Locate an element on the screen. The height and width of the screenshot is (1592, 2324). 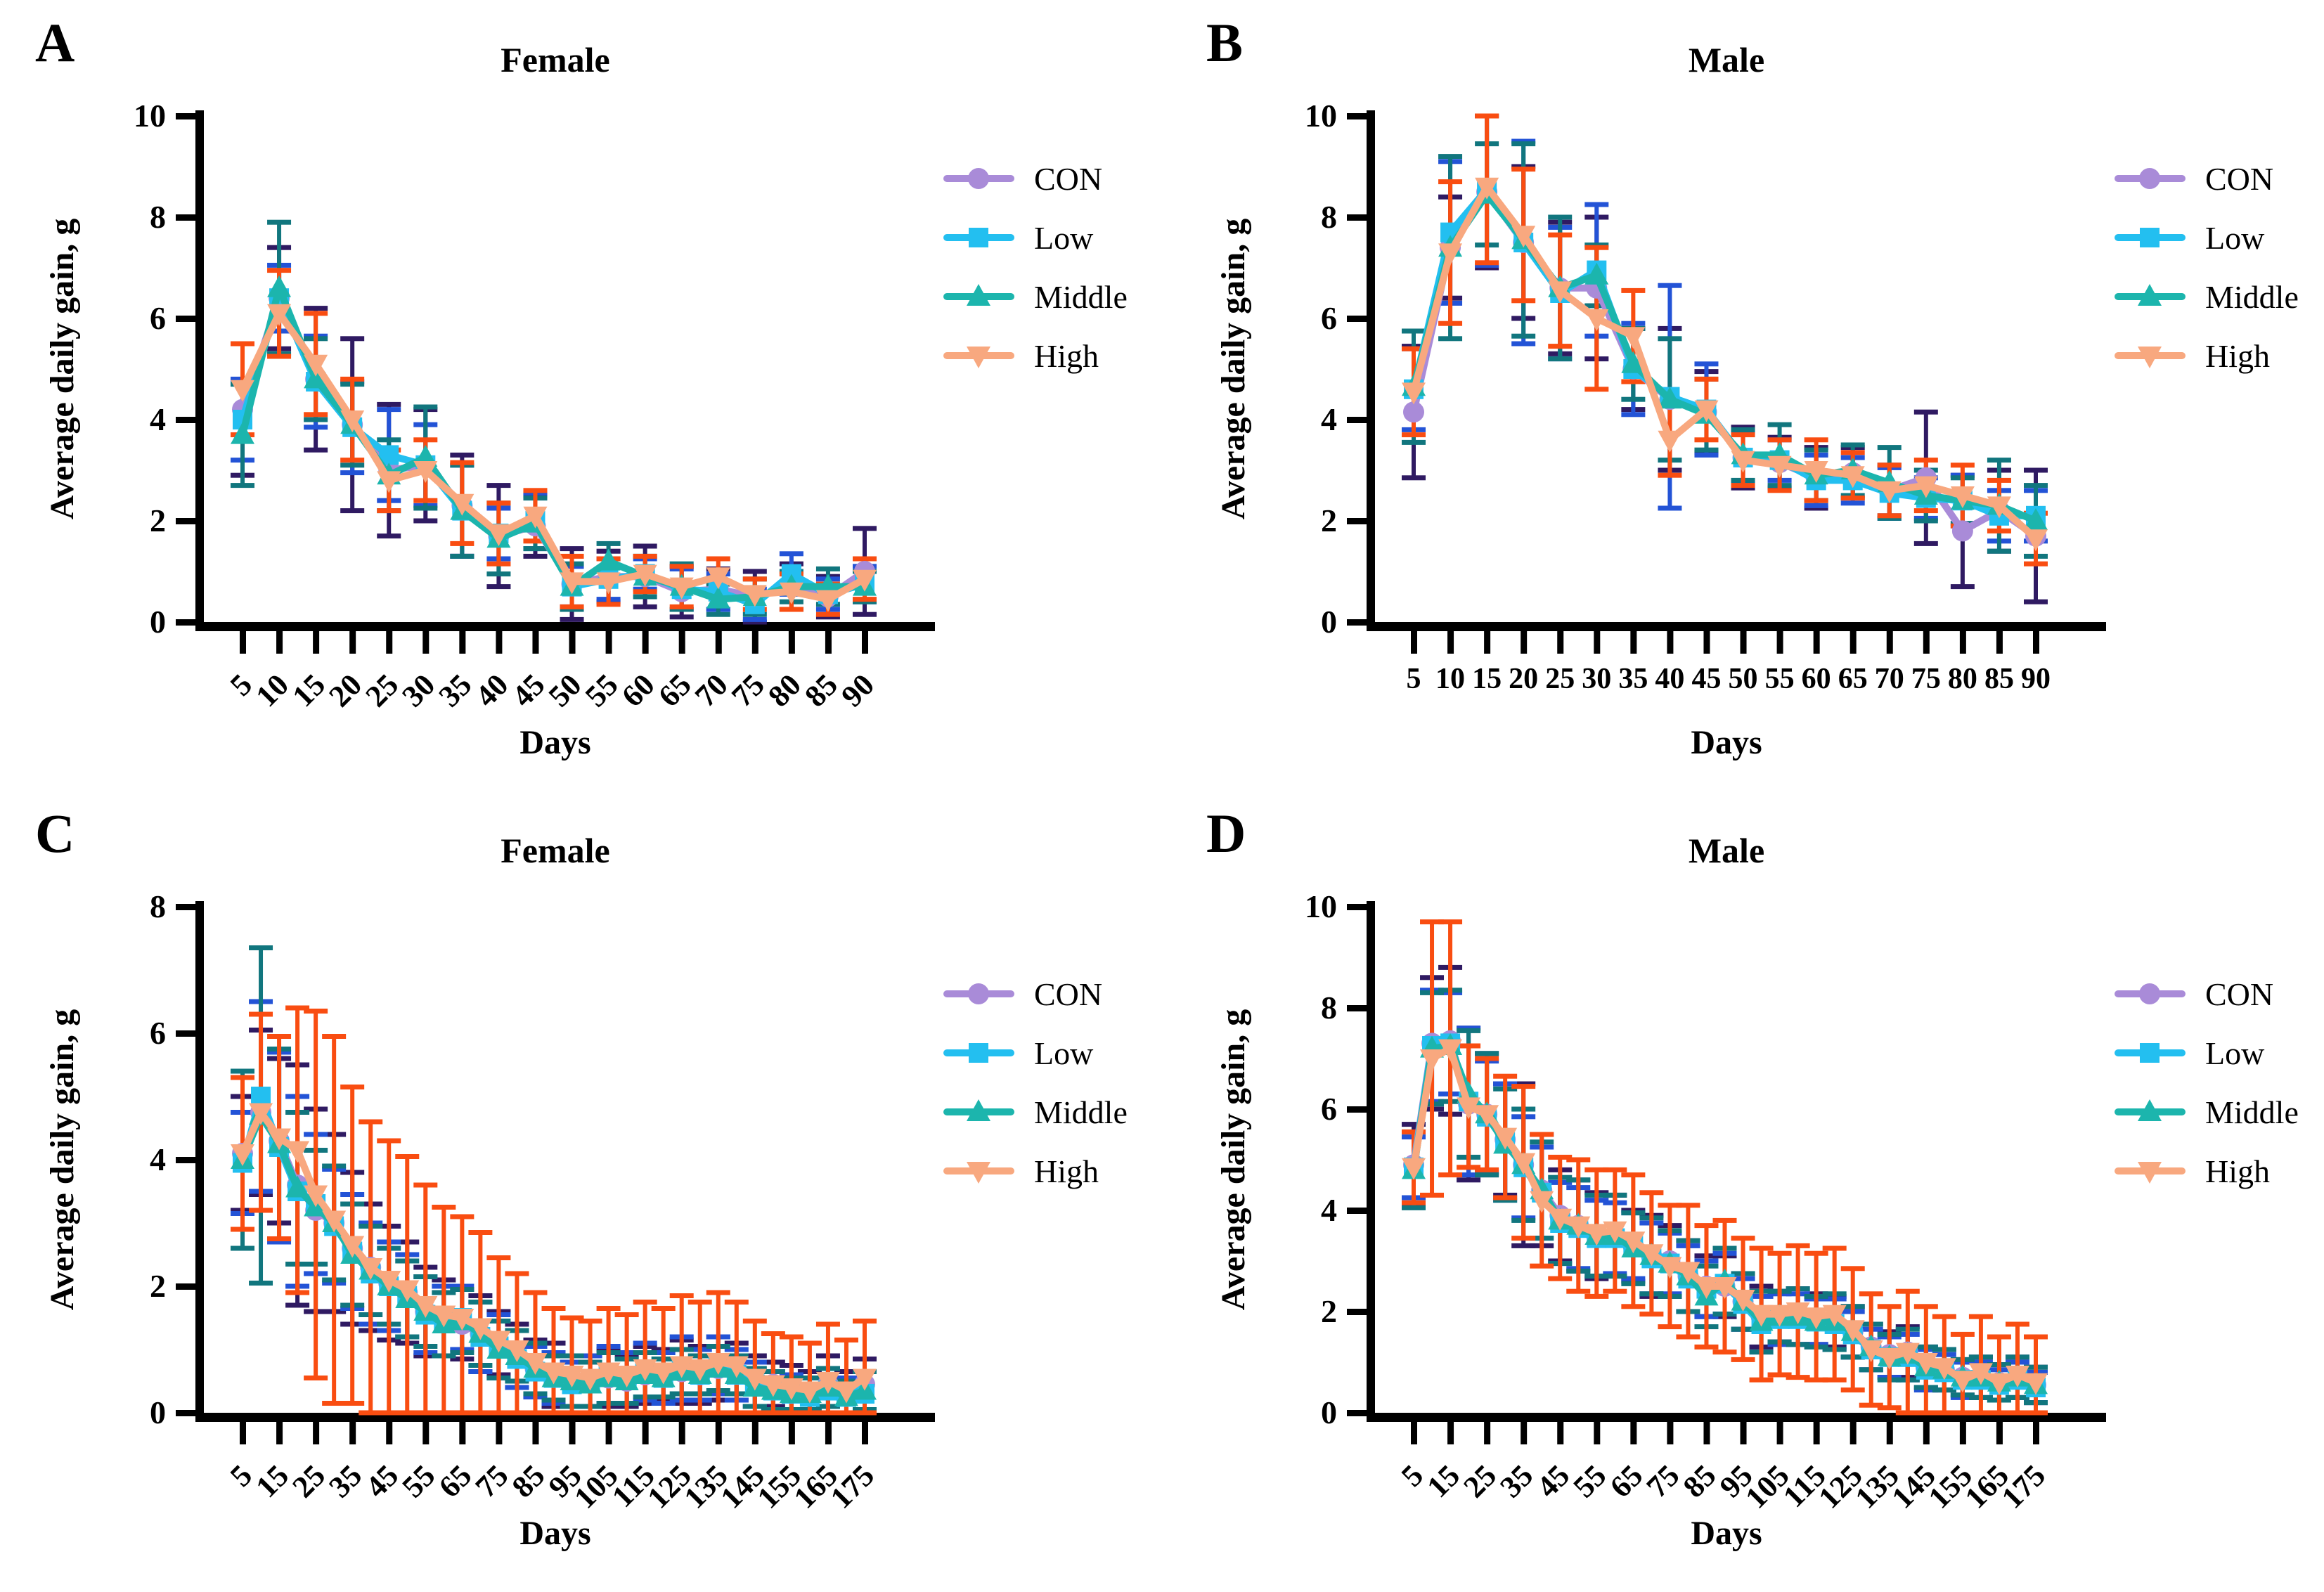
y-tick-label: 0 is located at coordinates (158, 1412).